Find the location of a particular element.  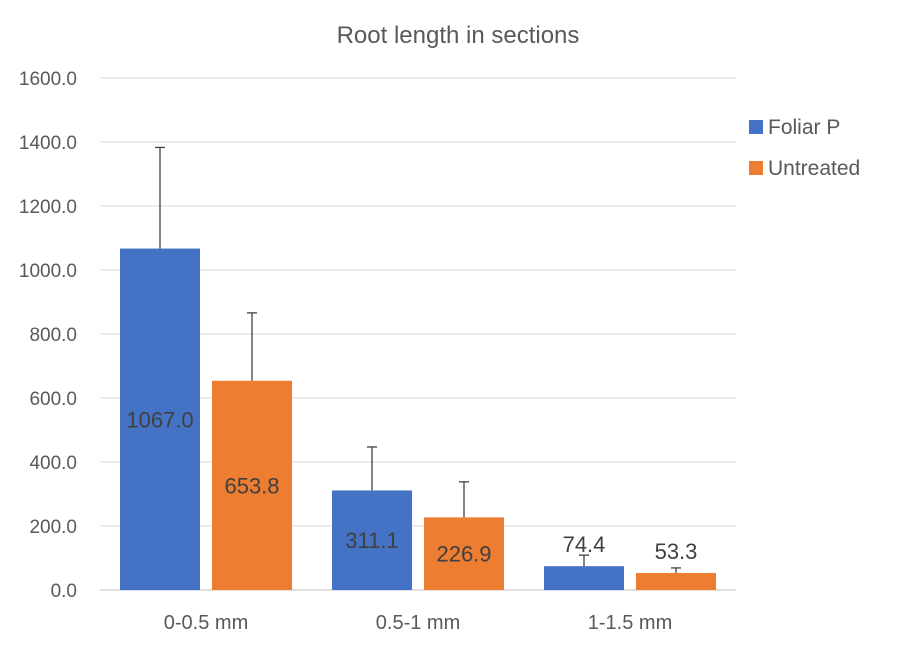

y-tick-label: 1600.0 is located at coordinates (48, 79).